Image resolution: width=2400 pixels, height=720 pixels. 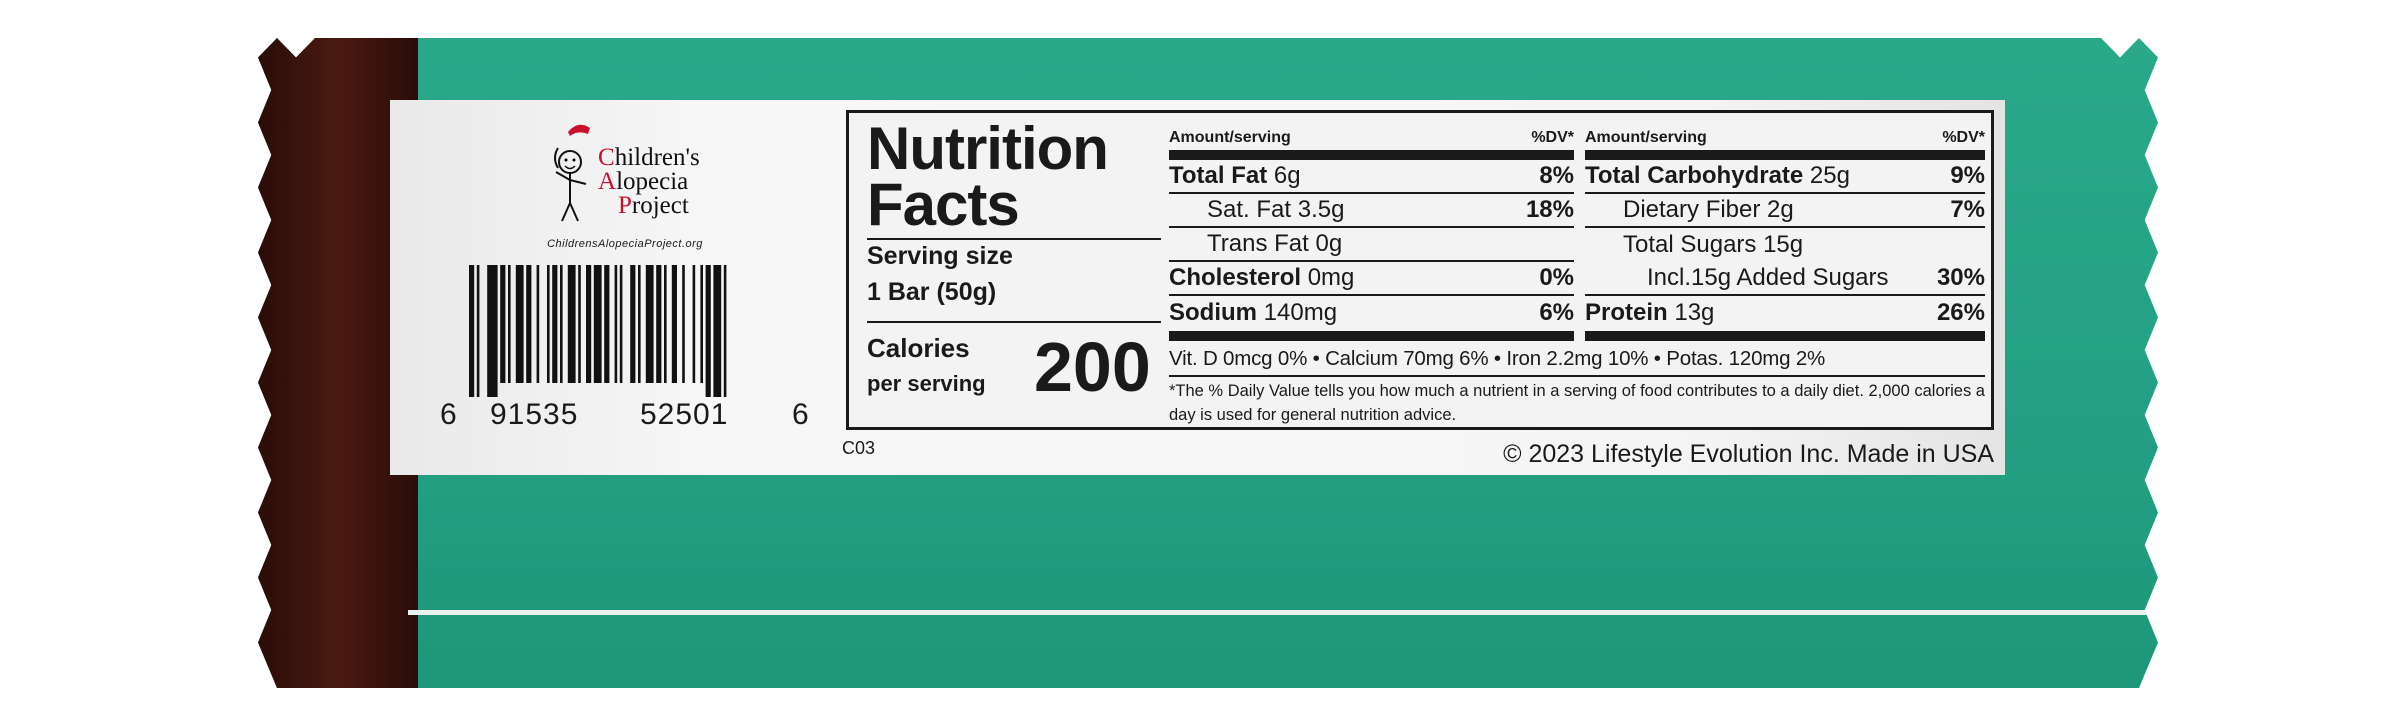 What do you see at coordinates (534, 414) in the screenshot?
I see `barcode-group-1: 91535` at bounding box center [534, 414].